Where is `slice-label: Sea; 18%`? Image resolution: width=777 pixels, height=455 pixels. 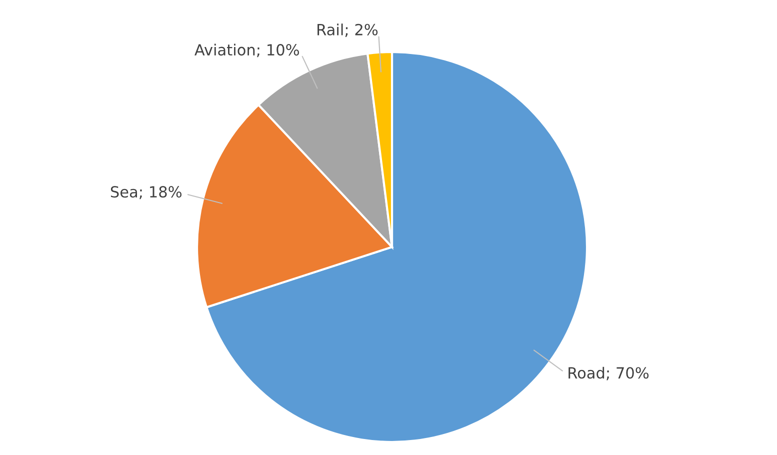
slice-label: Sea; 18% is located at coordinates (146, 193).